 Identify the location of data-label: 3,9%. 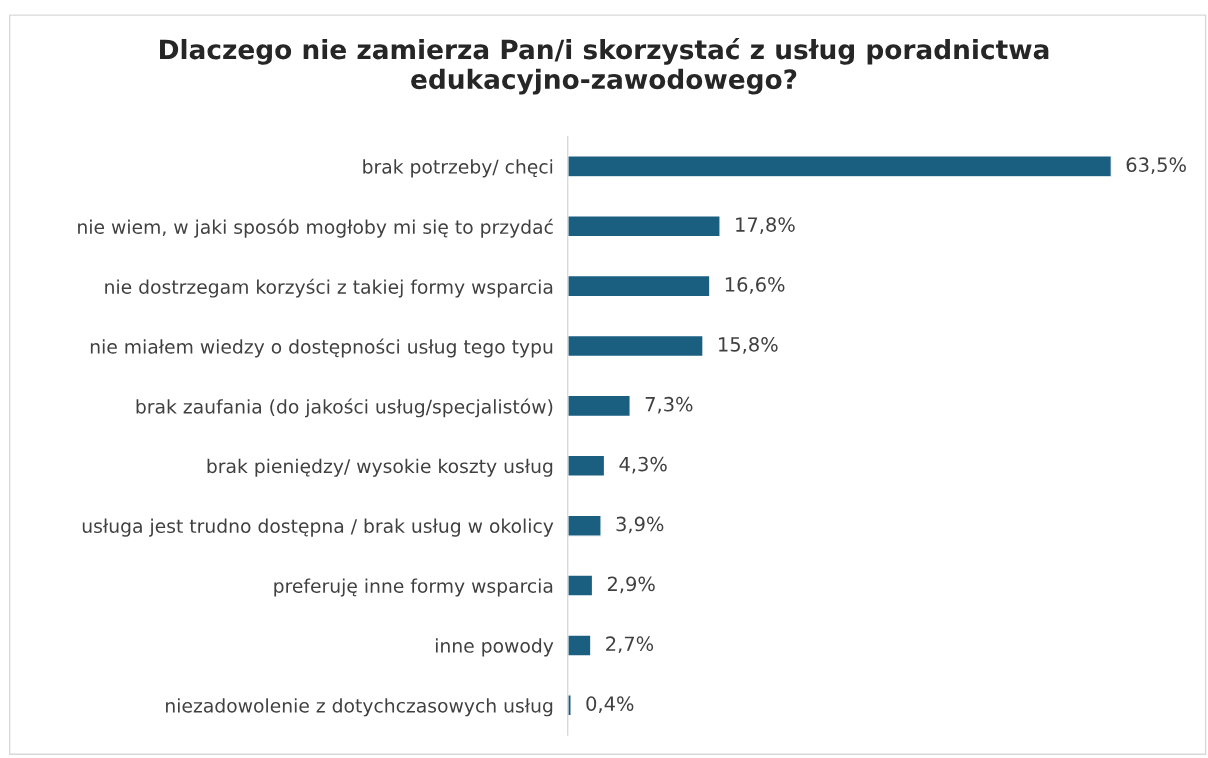
(640, 525).